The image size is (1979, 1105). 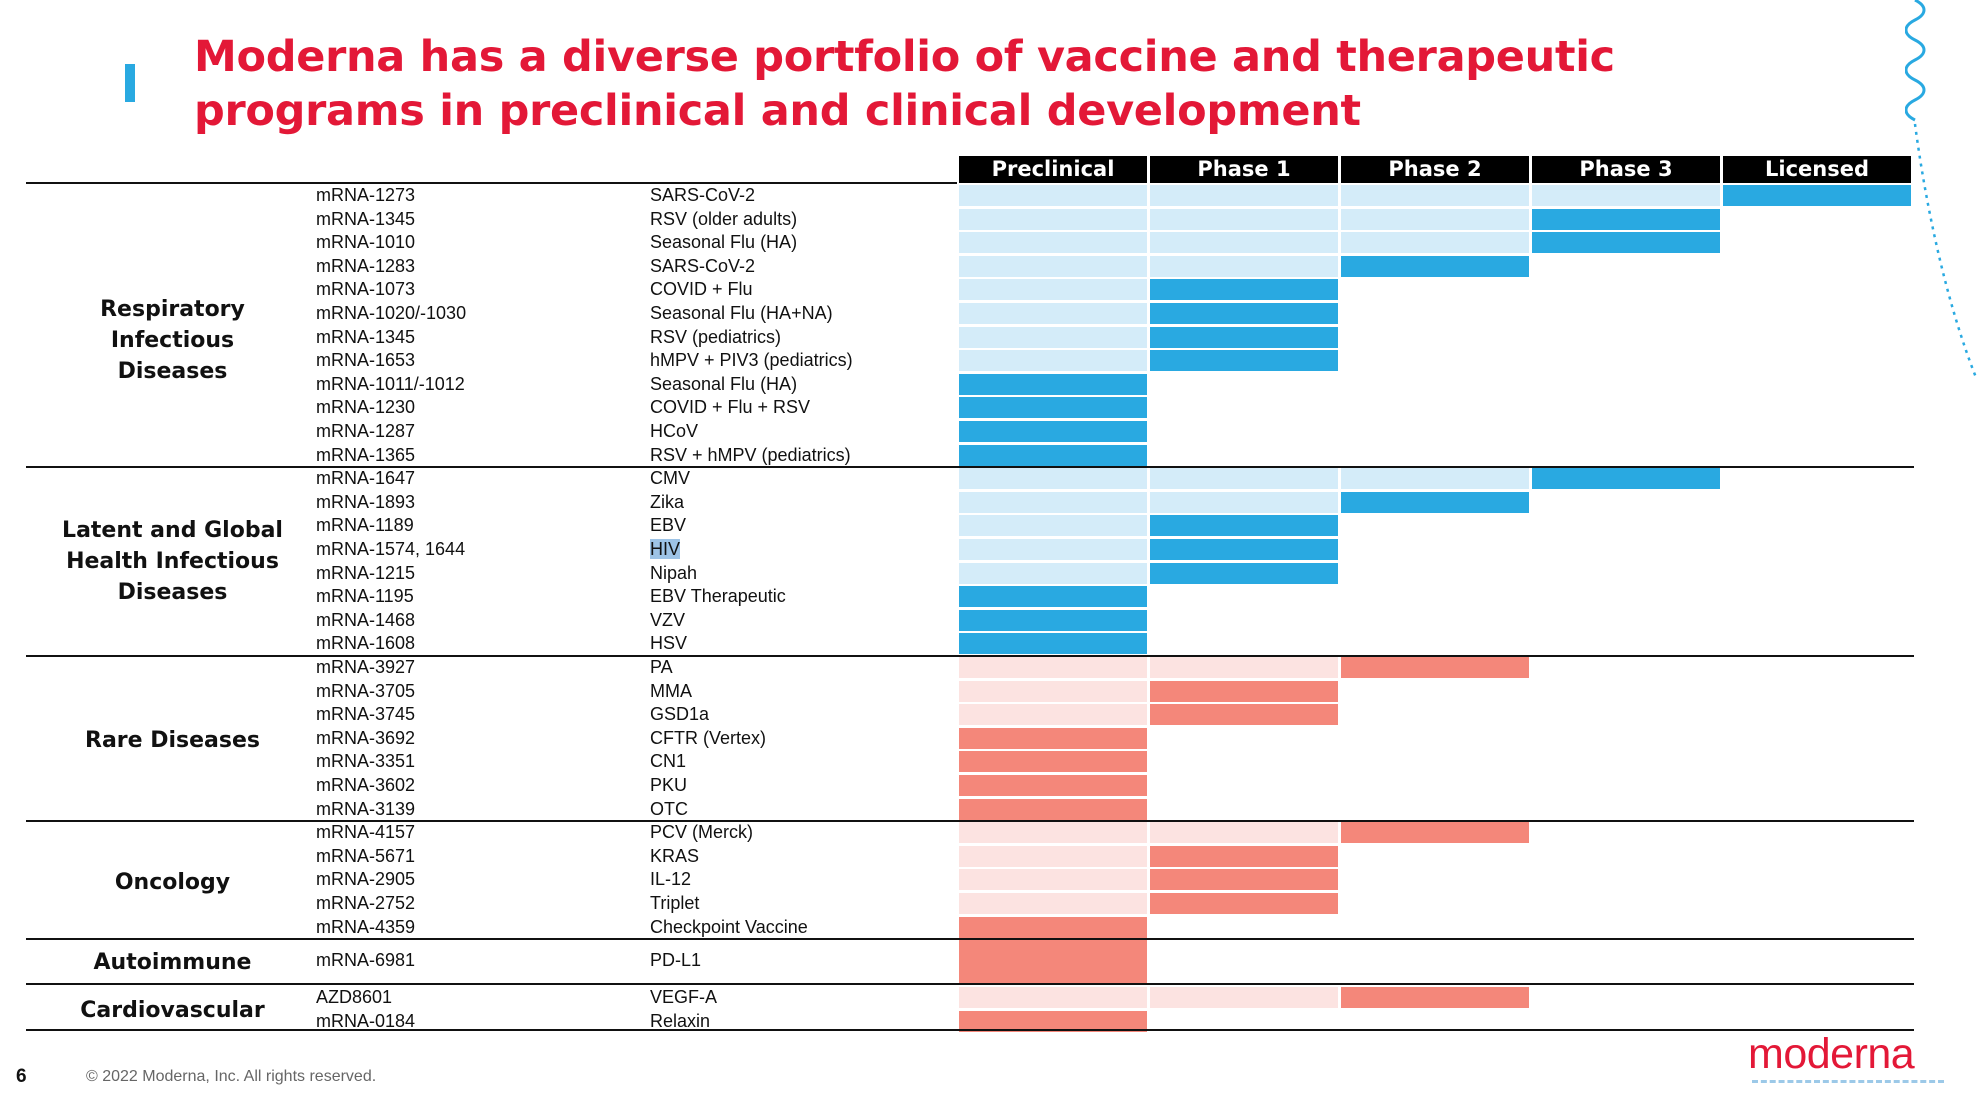 I want to click on category-label-line: Cardiovascular, so click(x=172, y=1010).